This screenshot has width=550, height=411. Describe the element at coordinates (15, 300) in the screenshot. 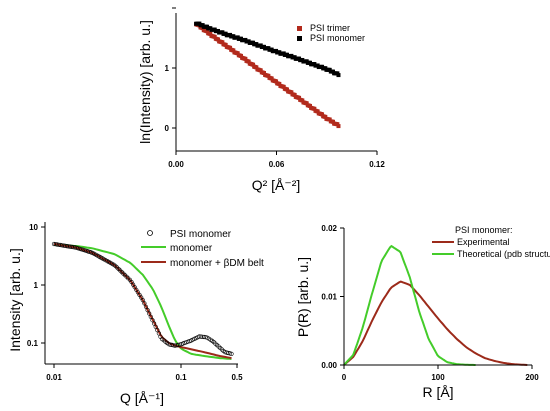

I see `panel-bottom-left-y-axis-label: Intensity [arb. u.]` at that location.